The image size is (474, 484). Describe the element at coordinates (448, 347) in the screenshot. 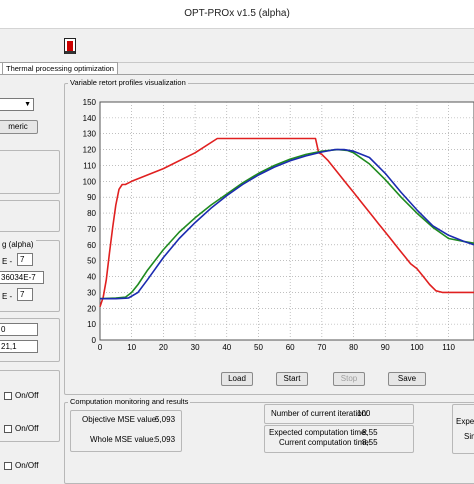

I see `x-tick-label: 110` at that location.